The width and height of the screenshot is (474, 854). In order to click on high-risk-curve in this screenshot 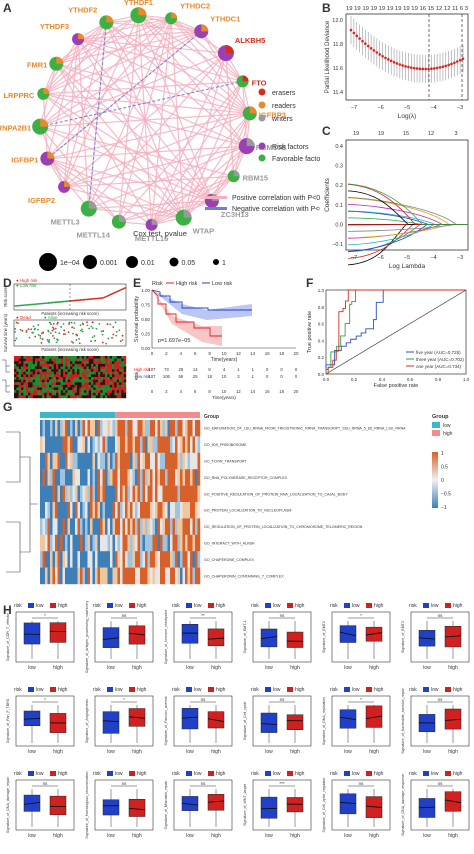, I will do `click(186, 313)`.